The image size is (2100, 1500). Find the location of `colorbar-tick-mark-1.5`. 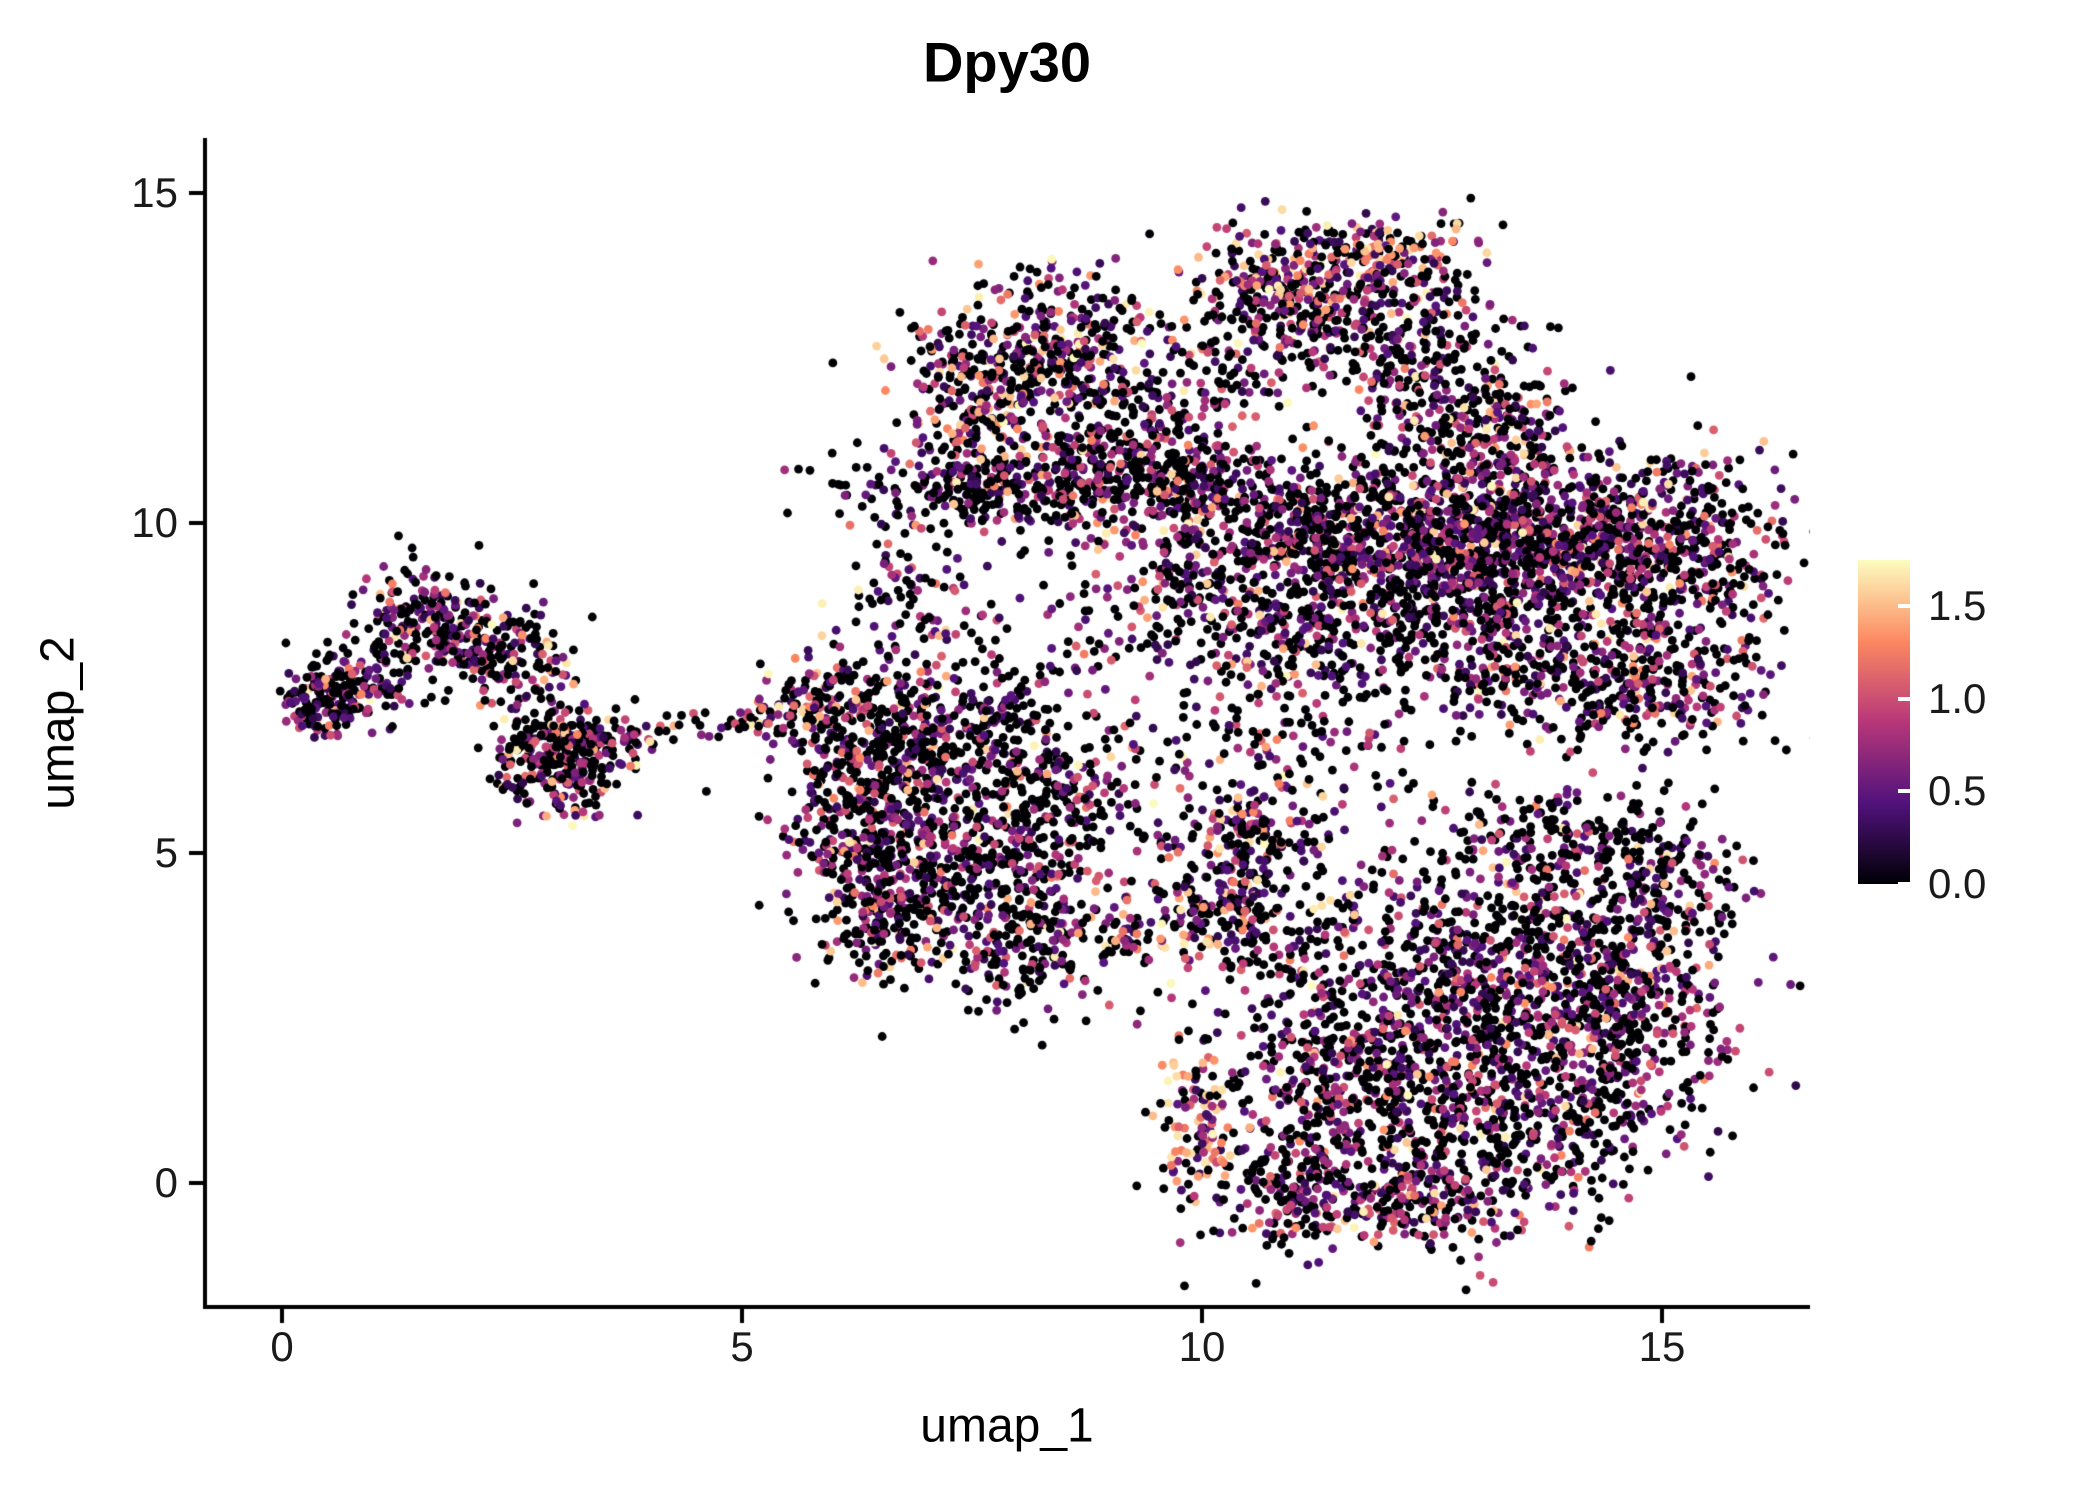

colorbar-tick-mark-1.5 is located at coordinates (1904, 606).